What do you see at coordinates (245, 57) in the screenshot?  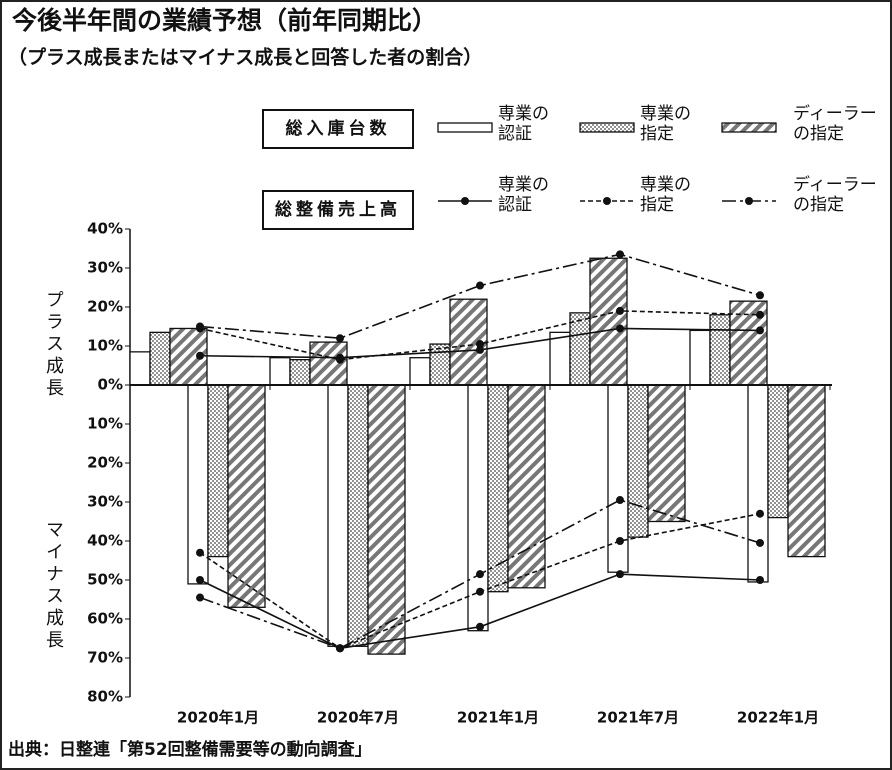 I see `chart-subtitle: （プラス成長またはマイナス成長と回答した者の割合）` at bounding box center [245, 57].